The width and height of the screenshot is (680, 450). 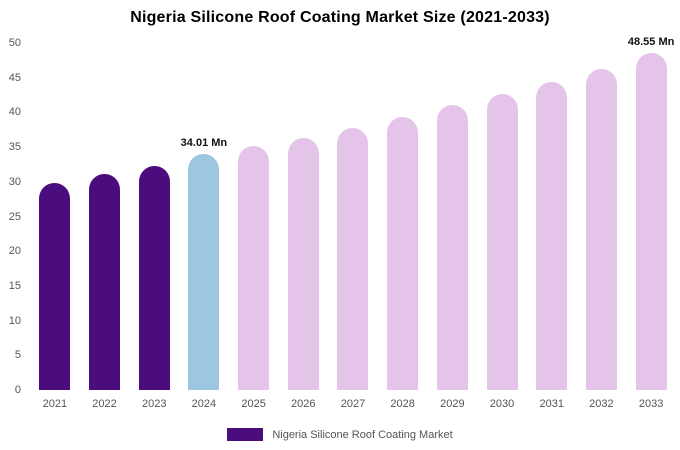 What do you see at coordinates (14, 181) in the screenshot?
I see `y-tick-label: 30` at bounding box center [14, 181].